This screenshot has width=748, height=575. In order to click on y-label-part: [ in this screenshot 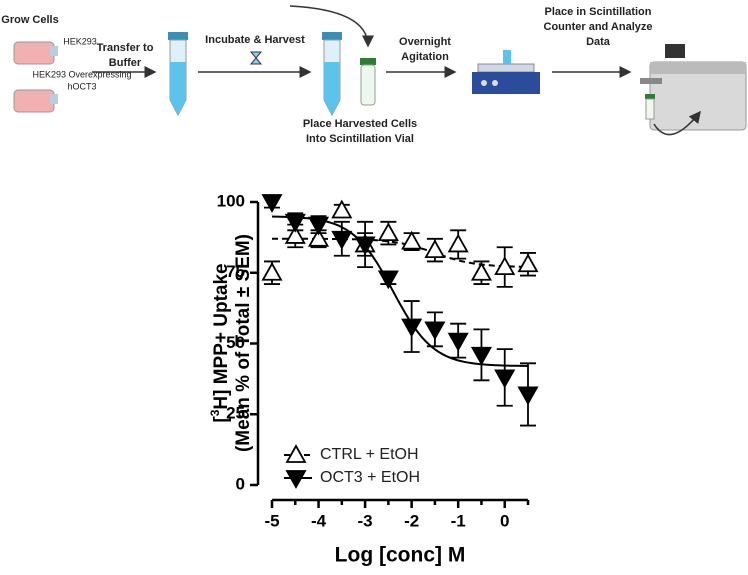, I will do `click(221, 419)`.